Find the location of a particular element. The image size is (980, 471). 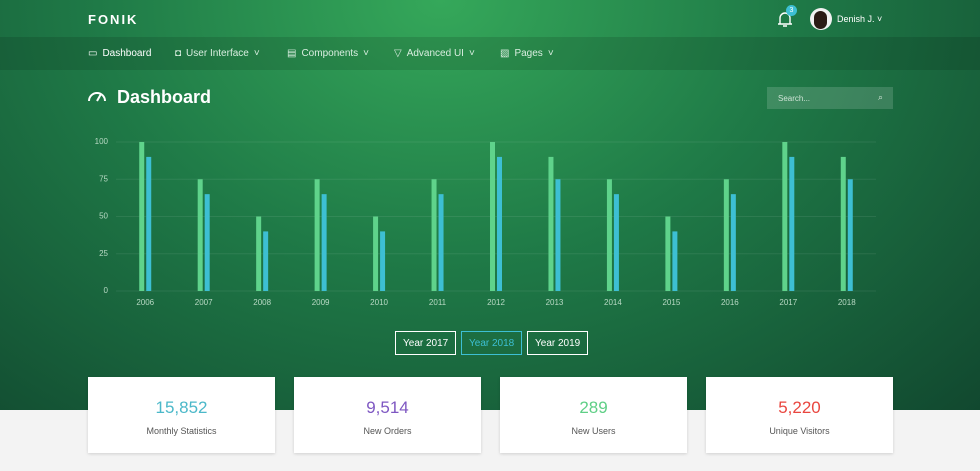

page-title: Dashboard is located at coordinates (164, 97).